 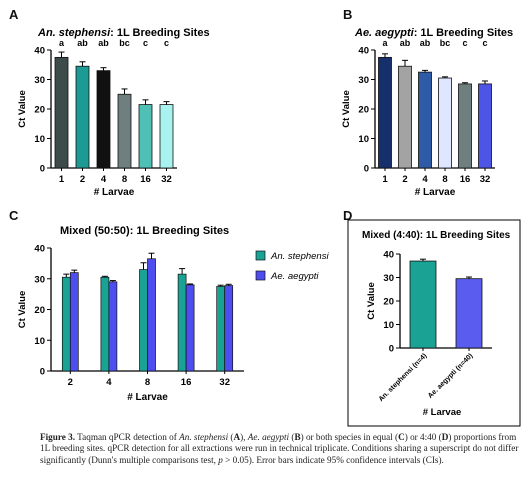 What do you see at coordinates (220, 459) in the screenshot?
I see `caption-p: p` at bounding box center [220, 459].